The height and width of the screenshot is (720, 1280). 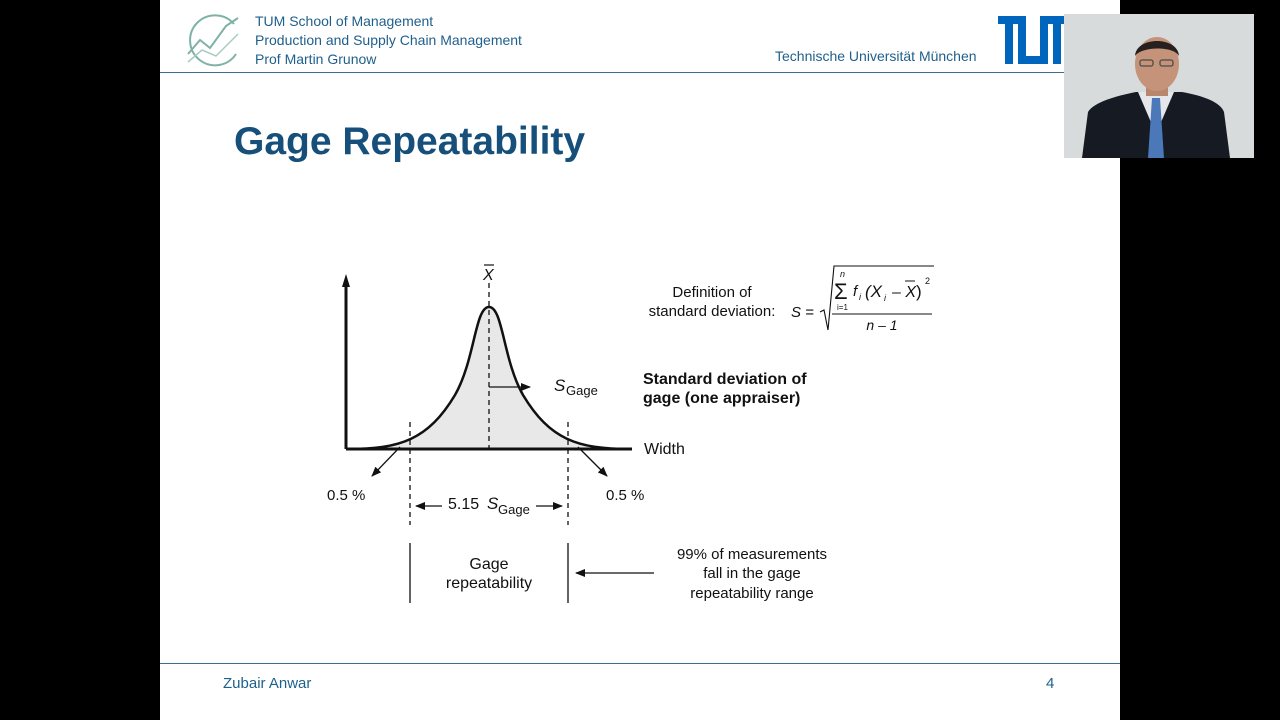 What do you see at coordinates (625, 495) in the screenshot?
I see `right-tail-label: 0.5 %` at bounding box center [625, 495].